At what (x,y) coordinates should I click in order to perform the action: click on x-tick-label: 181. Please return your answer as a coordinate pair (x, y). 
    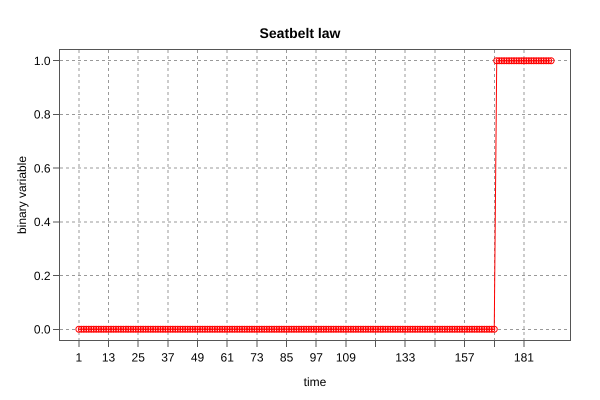
    Looking at the image, I should click on (524, 357).